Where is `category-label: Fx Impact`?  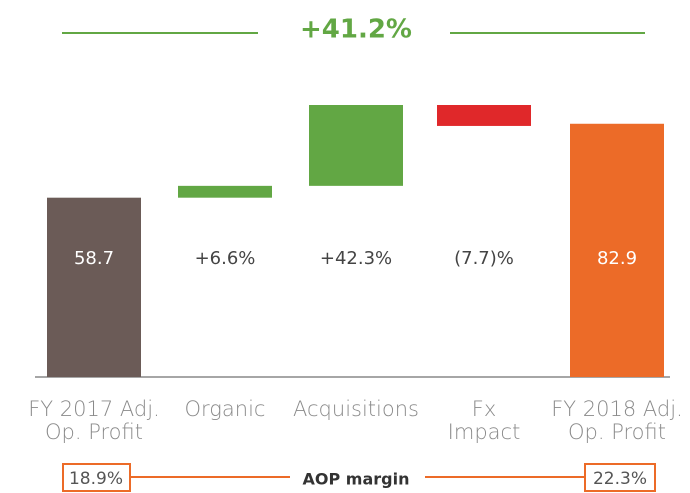 category-label: Fx Impact is located at coordinates (484, 420).